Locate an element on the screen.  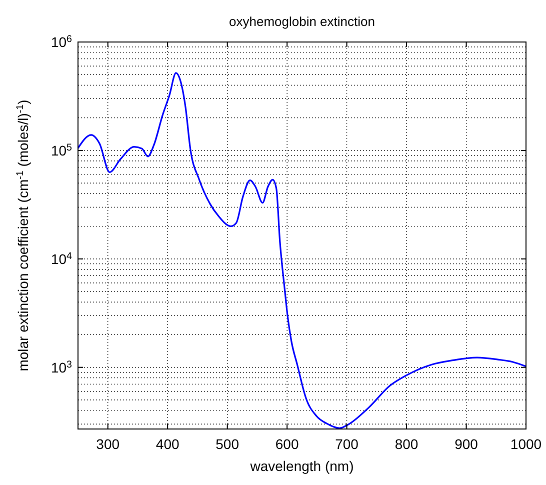
y-tick-label: 10$^{5}$ is located at coordinates (61, 150).